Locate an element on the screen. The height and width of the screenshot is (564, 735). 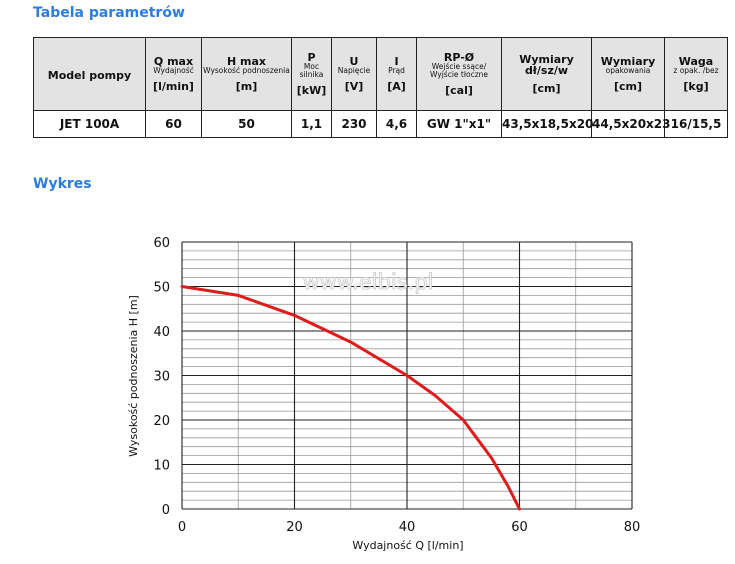
x-tick-label: 80 is located at coordinates (632, 527).